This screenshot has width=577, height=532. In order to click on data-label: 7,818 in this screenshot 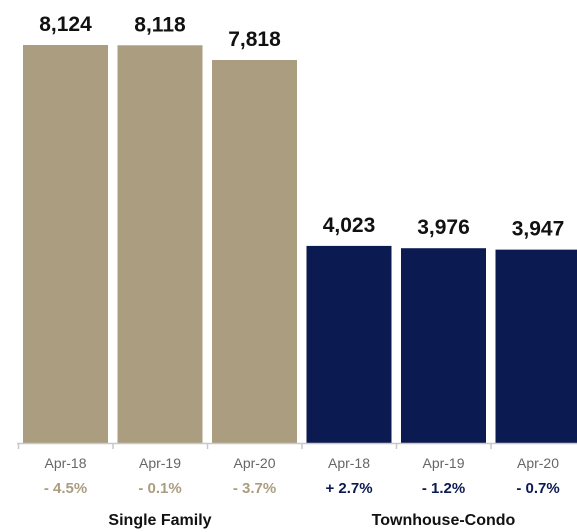, I will do `click(254, 39)`.